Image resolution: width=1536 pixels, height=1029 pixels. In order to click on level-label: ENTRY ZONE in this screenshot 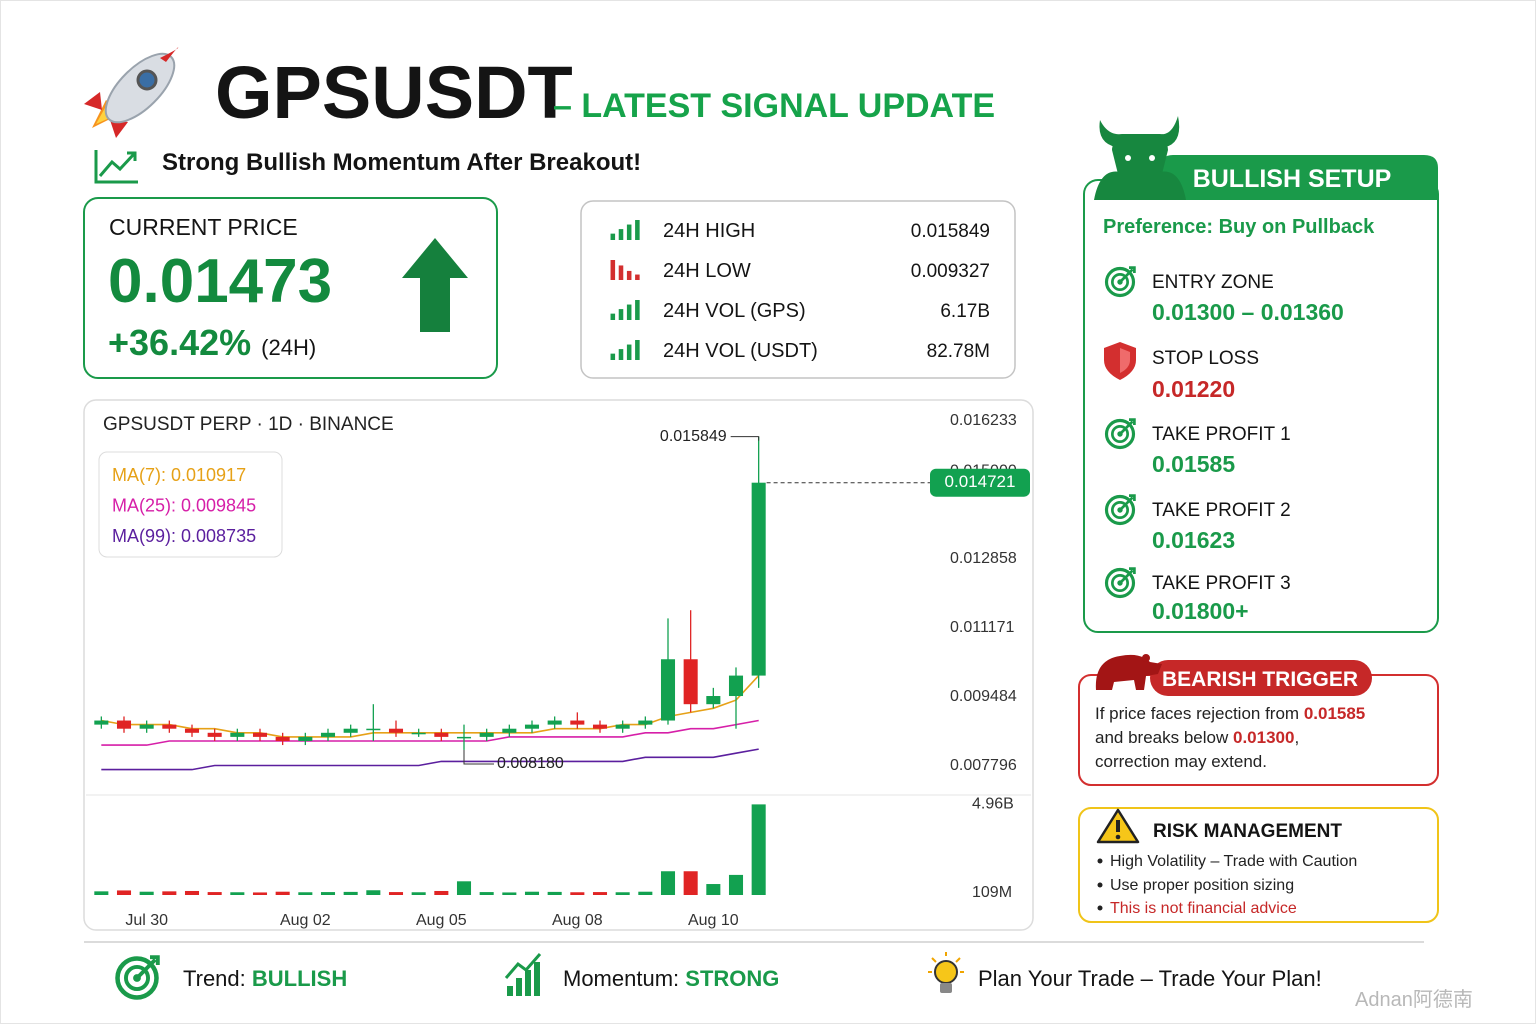, I will do `click(1213, 282)`.